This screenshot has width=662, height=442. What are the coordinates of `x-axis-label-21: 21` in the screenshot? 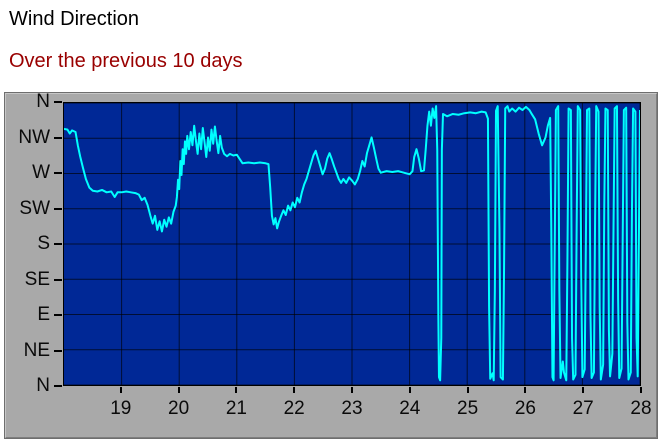 It's located at (236, 408).